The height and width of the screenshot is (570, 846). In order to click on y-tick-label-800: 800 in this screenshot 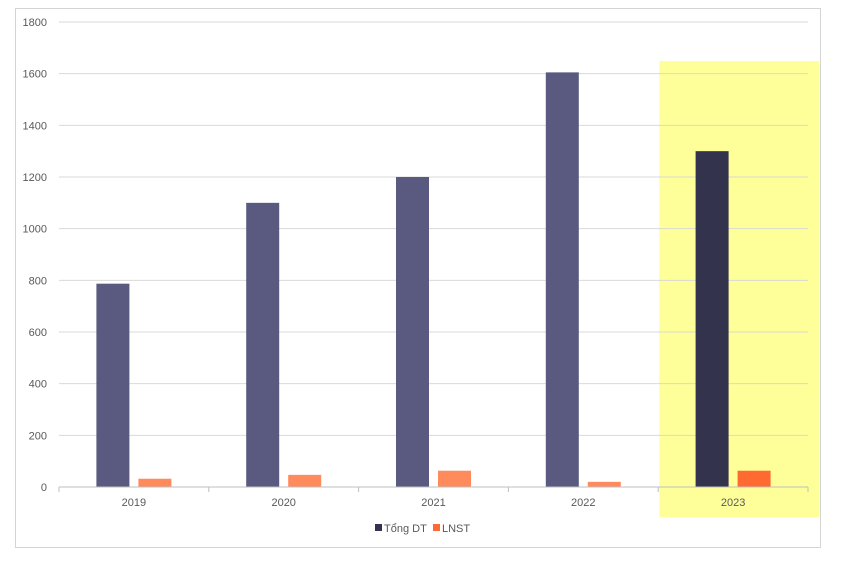, I will do `click(38, 281)`.